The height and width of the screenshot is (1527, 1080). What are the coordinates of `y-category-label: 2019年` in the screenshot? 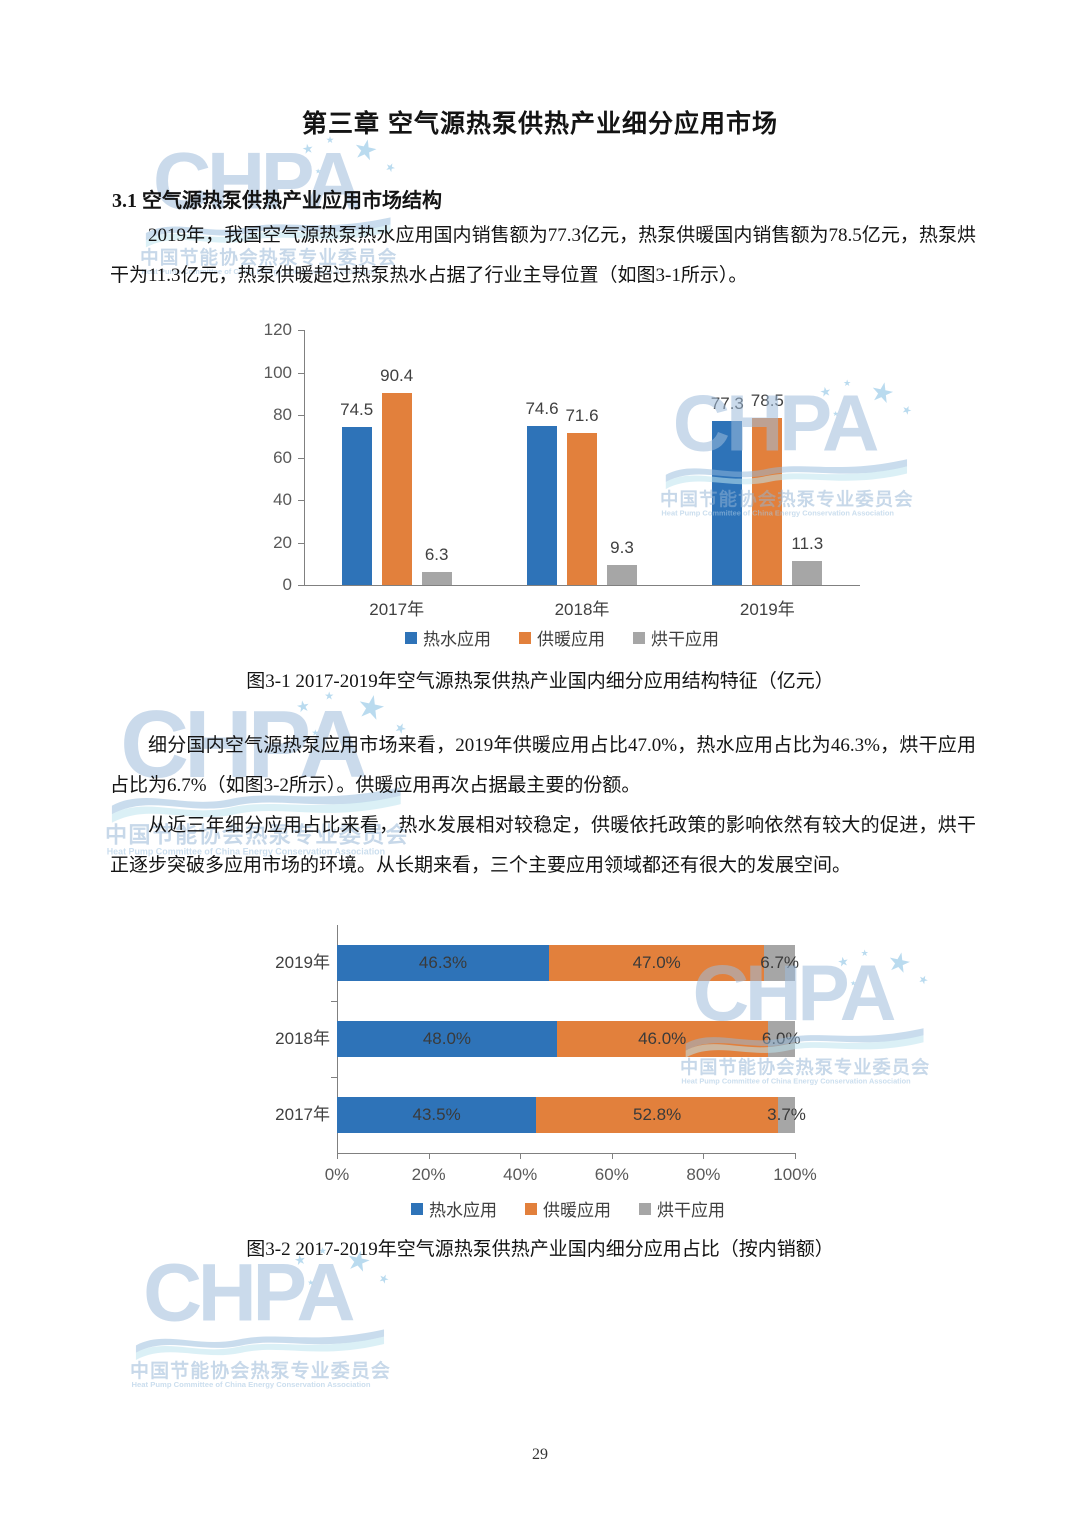 It's located at (302, 962).